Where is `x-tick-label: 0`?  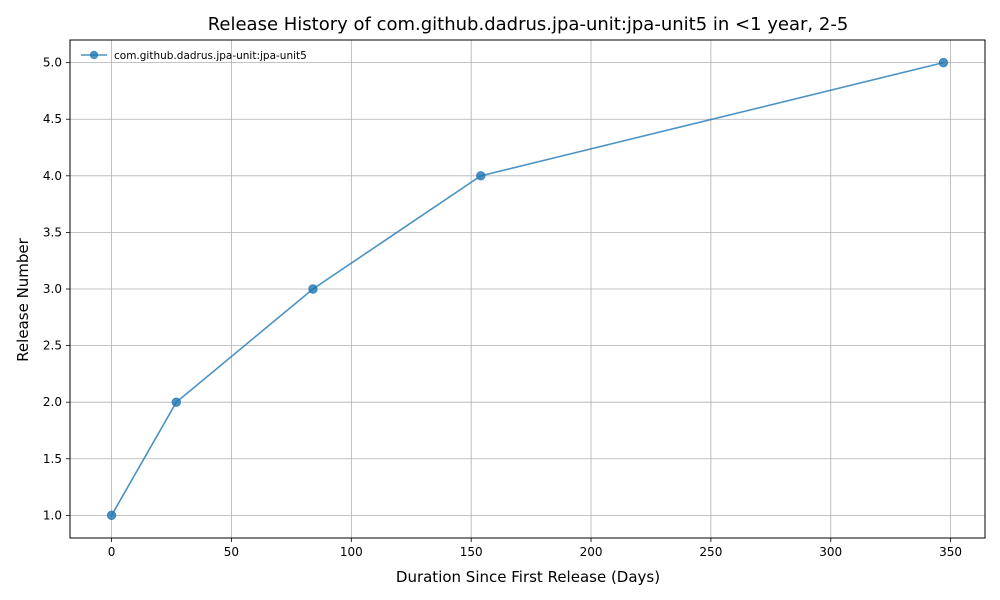
x-tick-label: 0 is located at coordinates (112, 552).